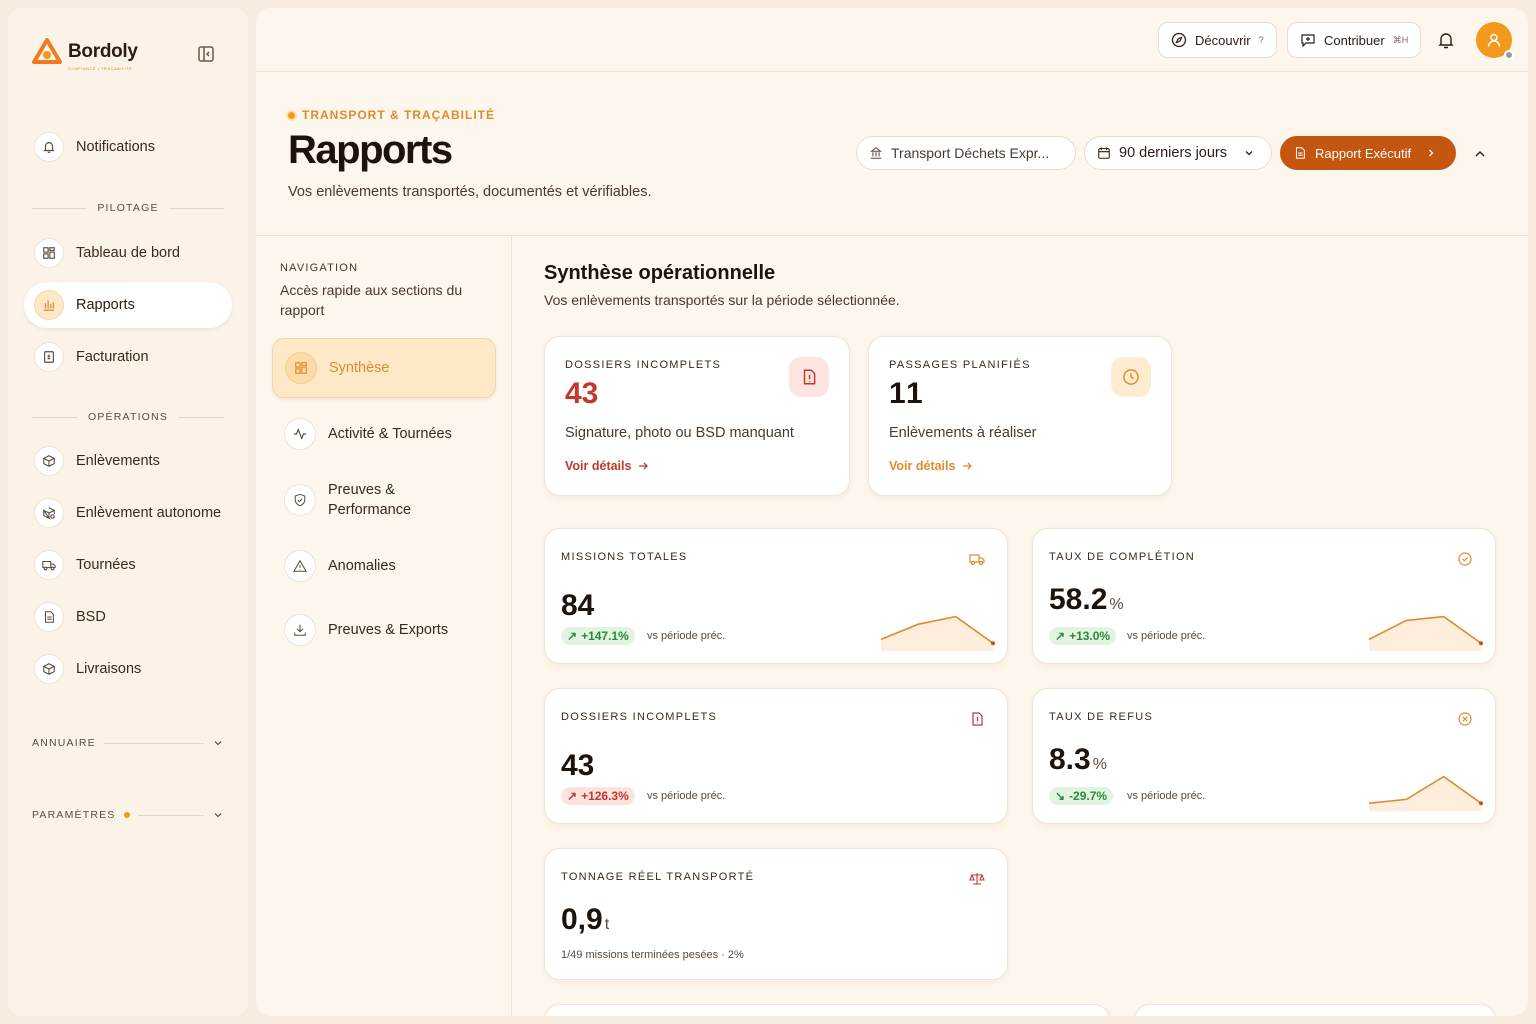 Image resolution: width=1536 pixels, height=1024 pixels. What do you see at coordinates (1480, 154) in the screenshot?
I see `chevron-up-icon` at bounding box center [1480, 154].